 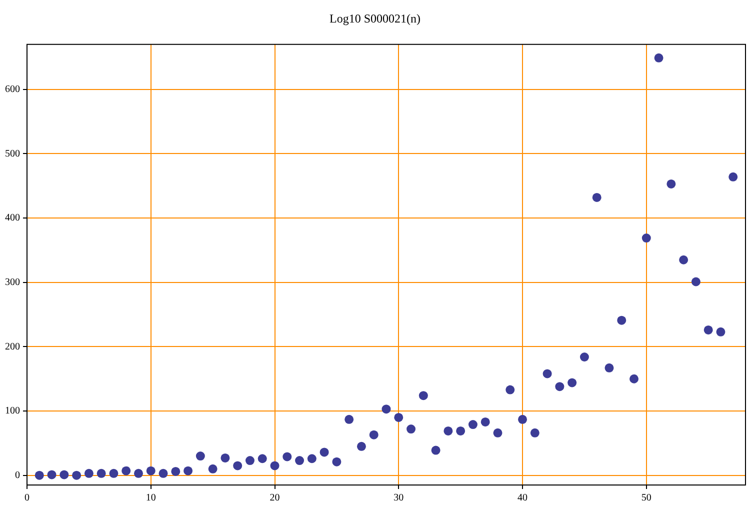 What do you see at coordinates (12, 411) in the screenshot?
I see `y-tick-label: 100` at bounding box center [12, 411].